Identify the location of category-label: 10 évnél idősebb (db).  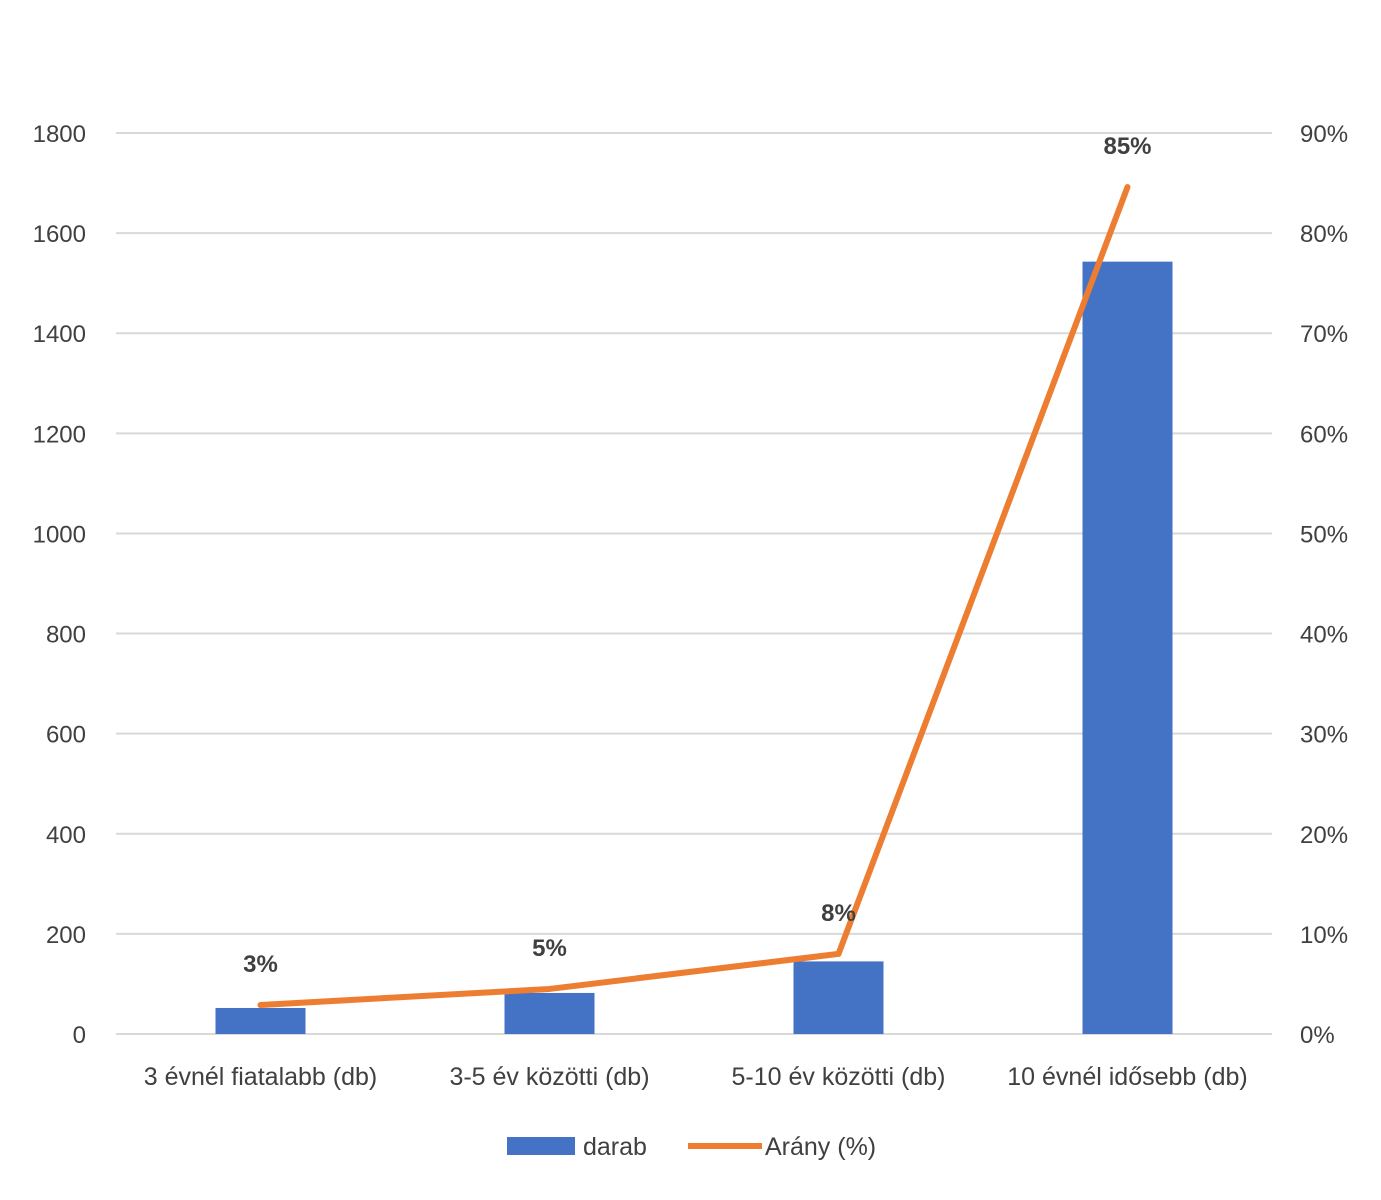
(1127, 1077).